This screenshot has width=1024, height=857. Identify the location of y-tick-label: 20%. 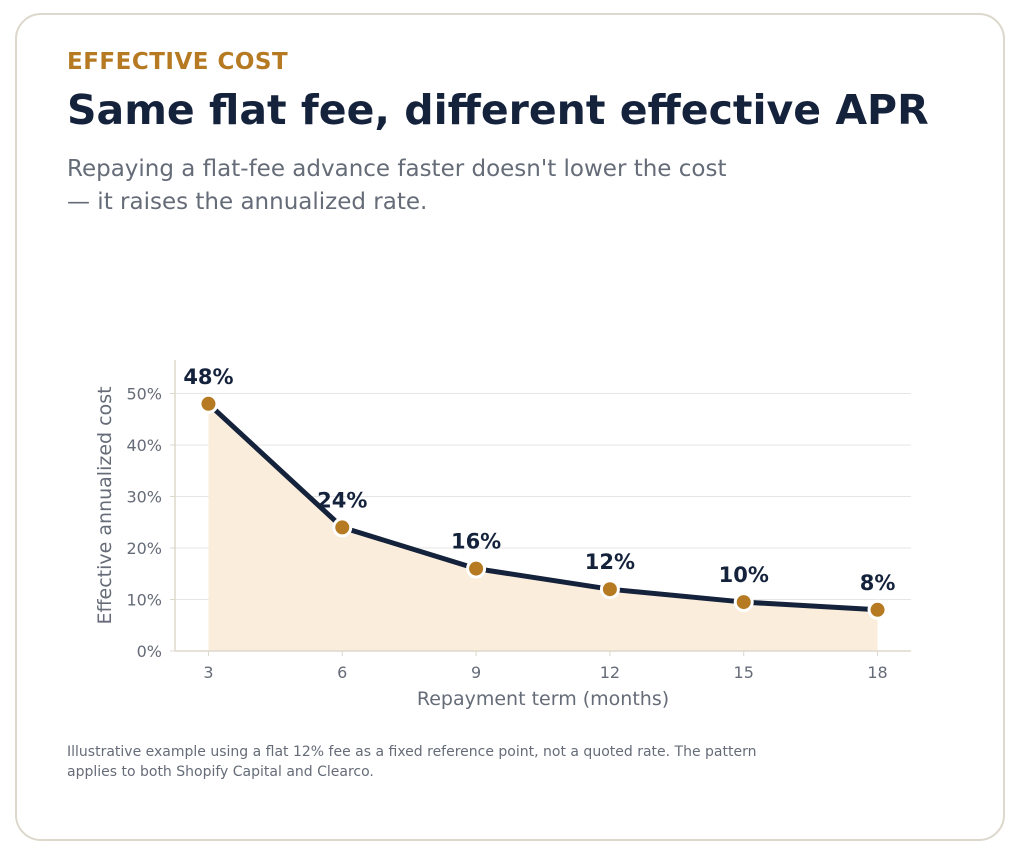
(144, 548).